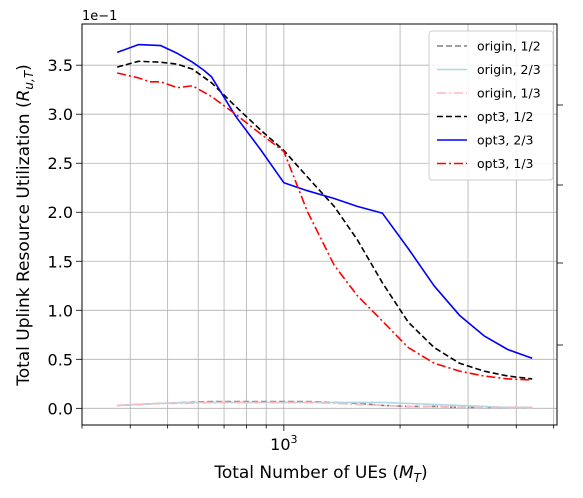 The image size is (583, 498). What do you see at coordinates (60, 65) in the screenshot?
I see `y-tick-label: 3.5` at bounding box center [60, 65].